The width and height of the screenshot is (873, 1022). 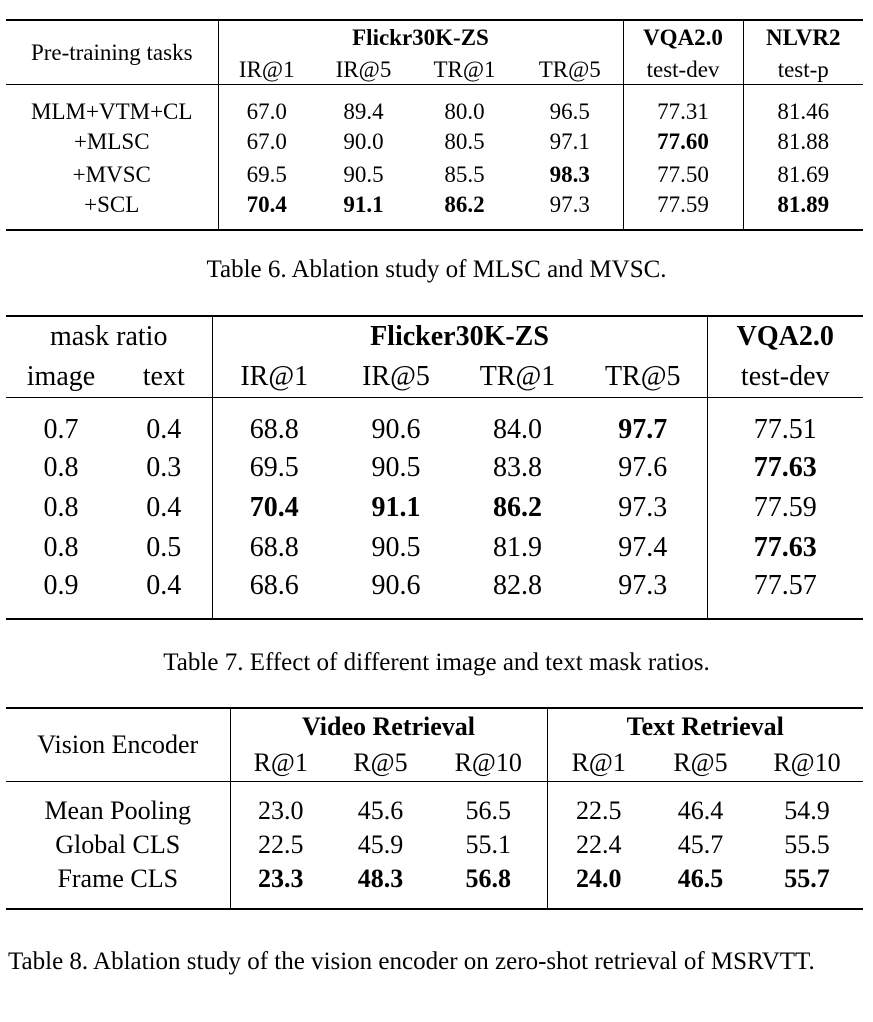 What do you see at coordinates (109, 336) in the screenshot?
I see `mask-ratio-header: mask ratio` at bounding box center [109, 336].